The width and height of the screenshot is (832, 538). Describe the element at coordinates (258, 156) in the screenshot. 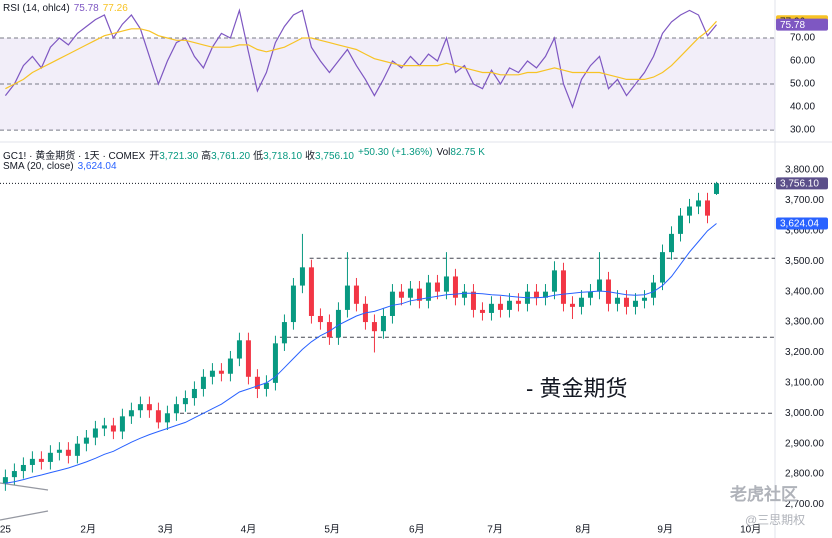

I see `info-label: 低` at that location.